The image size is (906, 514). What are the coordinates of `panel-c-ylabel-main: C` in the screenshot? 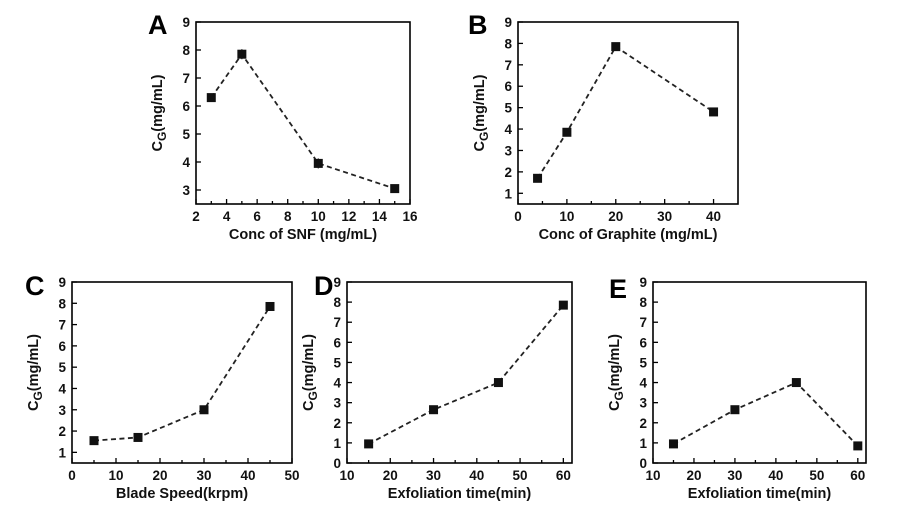 It's located at (34, 405).